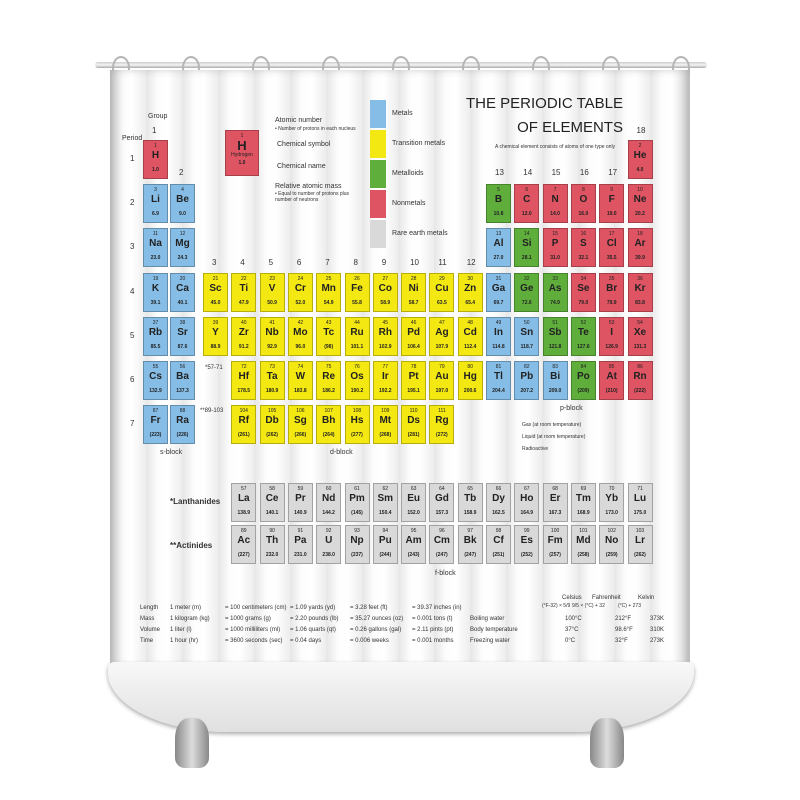  What do you see at coordinates (442, 332) in the screenshot?
I see `element-symbol: Ag` at bounding box center [442, 332].